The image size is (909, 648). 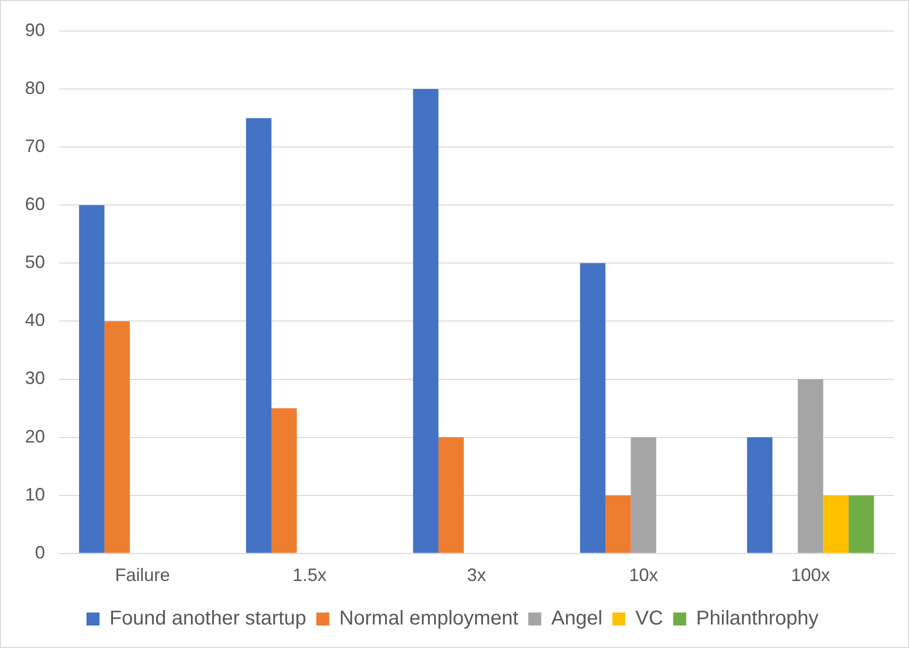 What do you see at coordinates (35, 378) in the screenshot?
I see `y-tick-label: 30` at bounding box center [35, 378].